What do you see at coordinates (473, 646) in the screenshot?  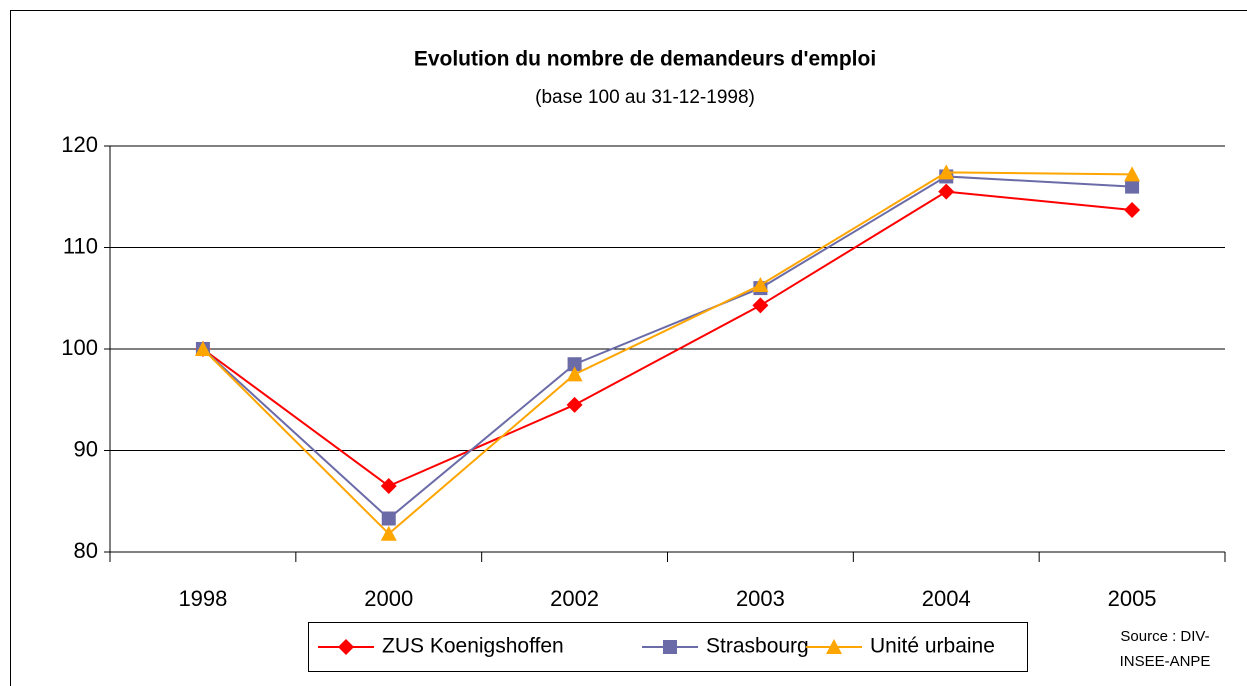 I see `legend-label: ZUS Koenigshoffen` at bounding box center [473, 646].